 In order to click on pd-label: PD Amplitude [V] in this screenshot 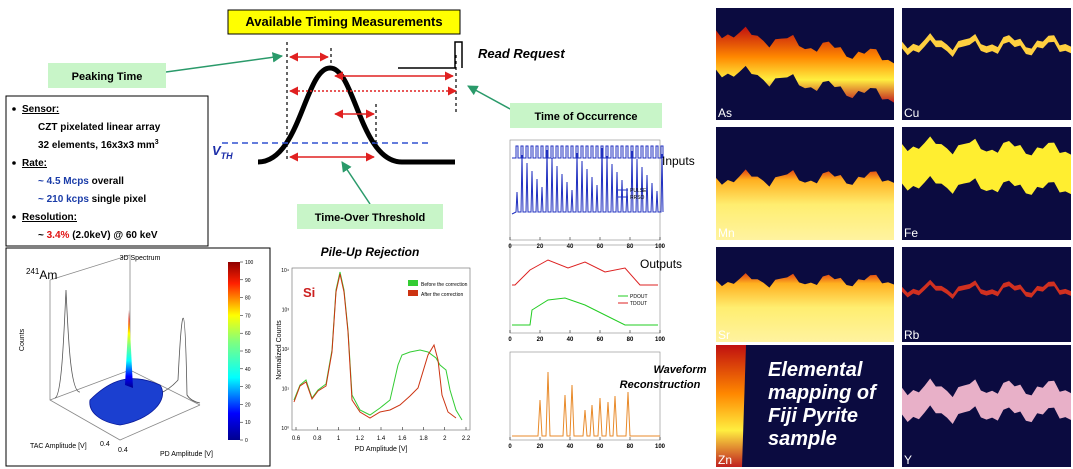, I will do `click(186, 454)`.